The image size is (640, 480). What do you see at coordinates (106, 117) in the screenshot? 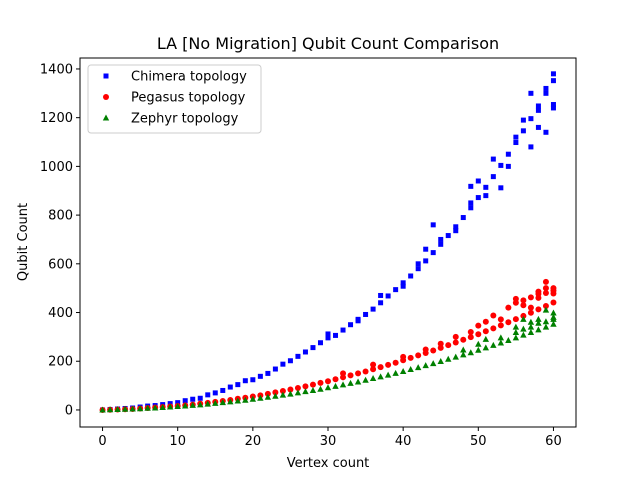
I see `legend-marker` at bounding box center [106, 117].